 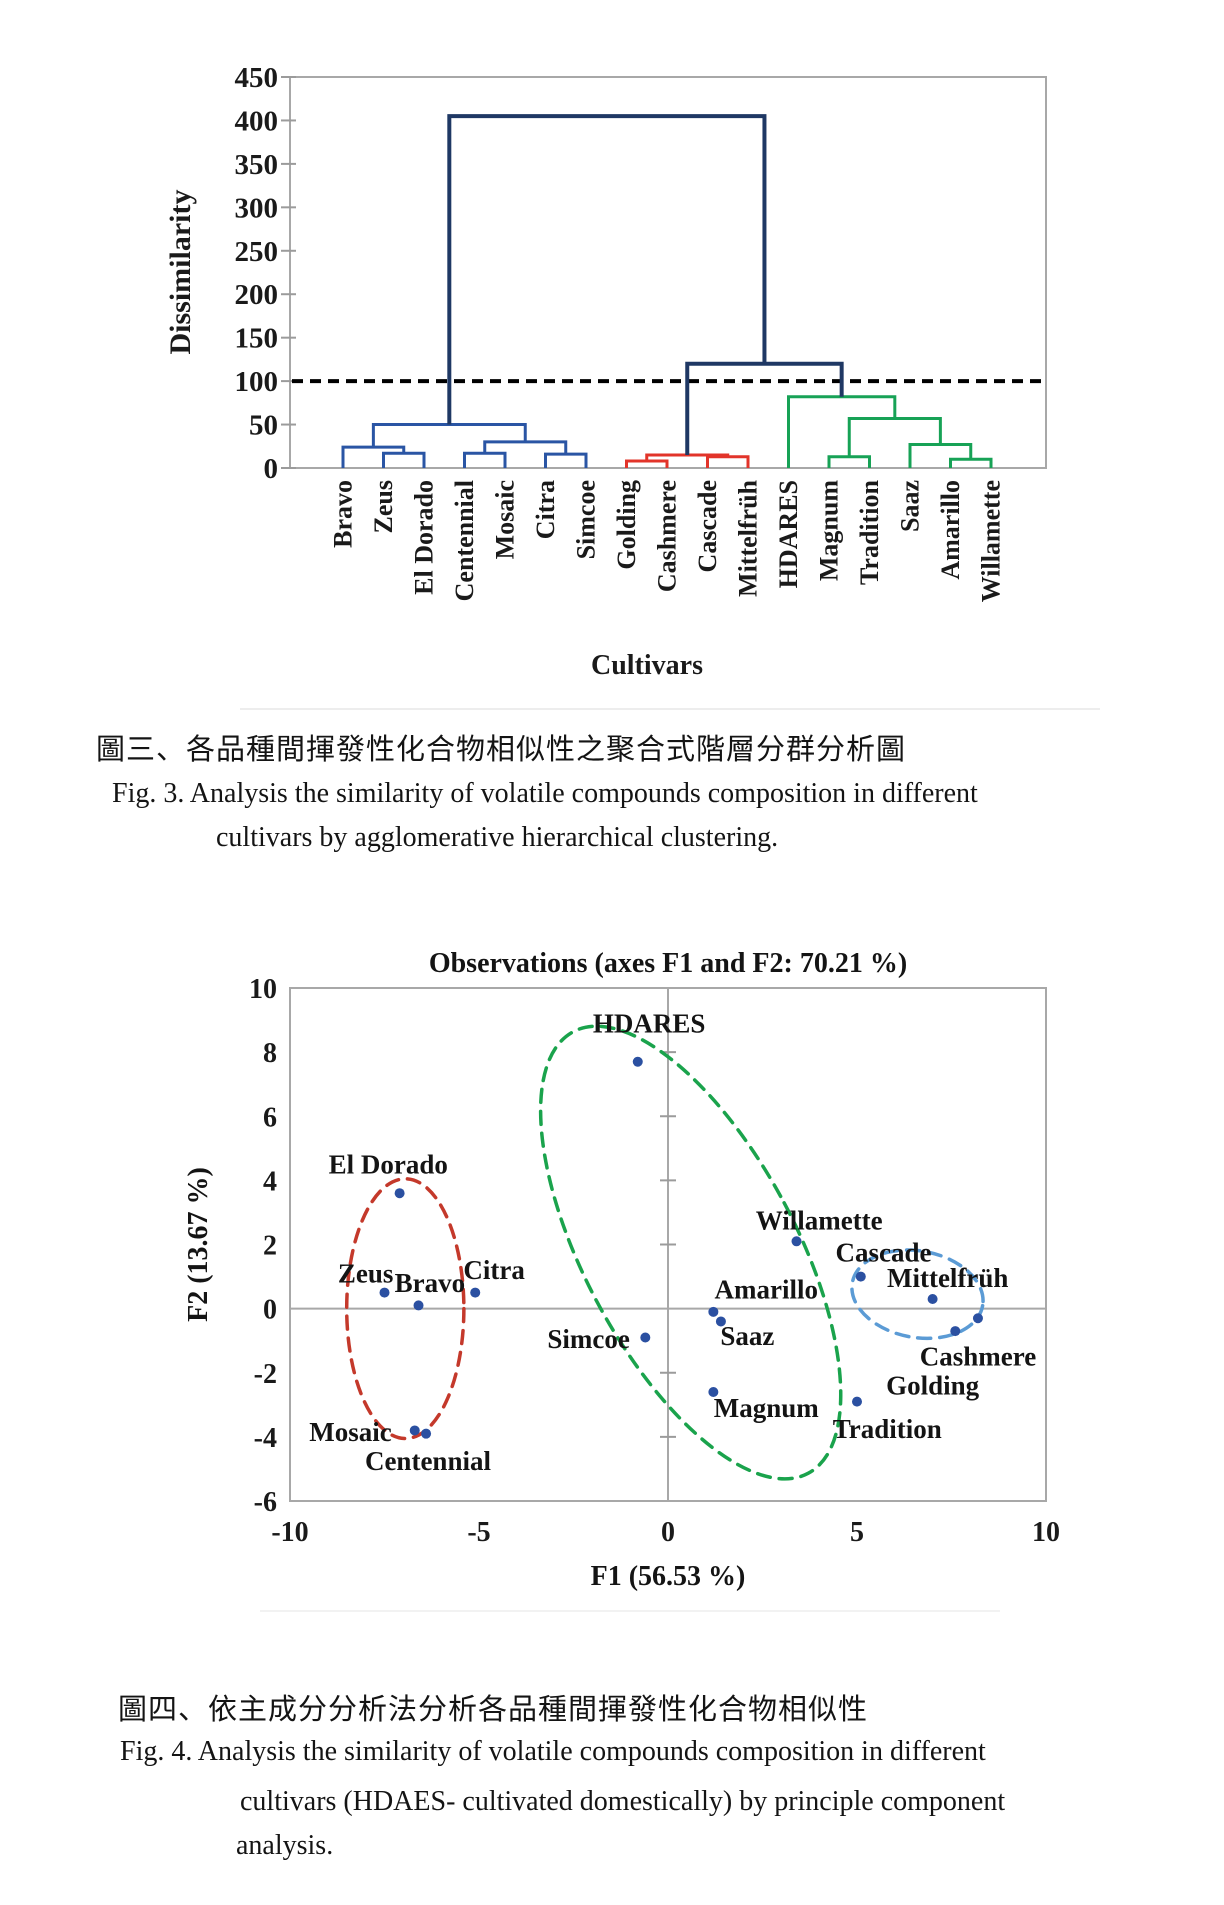 I want to click on point-label: Willamette, so click(x=819, y=1220).